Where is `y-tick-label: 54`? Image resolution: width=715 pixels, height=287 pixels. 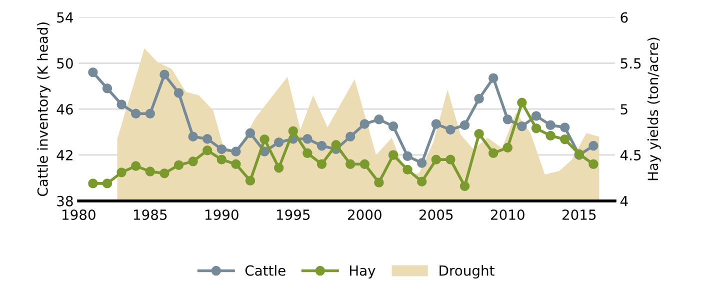 y-tick-label: 54 is located at coordinates (65, 17).